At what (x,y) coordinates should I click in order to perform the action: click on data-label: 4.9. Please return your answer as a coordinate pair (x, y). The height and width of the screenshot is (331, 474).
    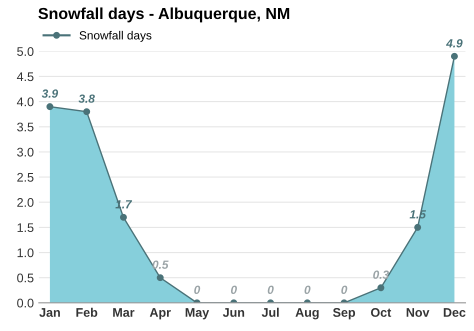
    Looking at the image, I should click on (454, 43).